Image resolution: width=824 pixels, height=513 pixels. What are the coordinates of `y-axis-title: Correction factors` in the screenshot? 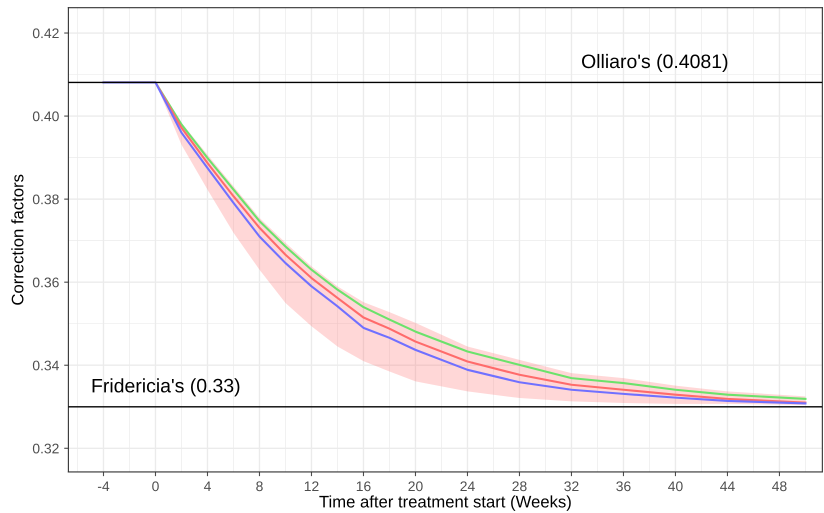 It's located at (17, 239).